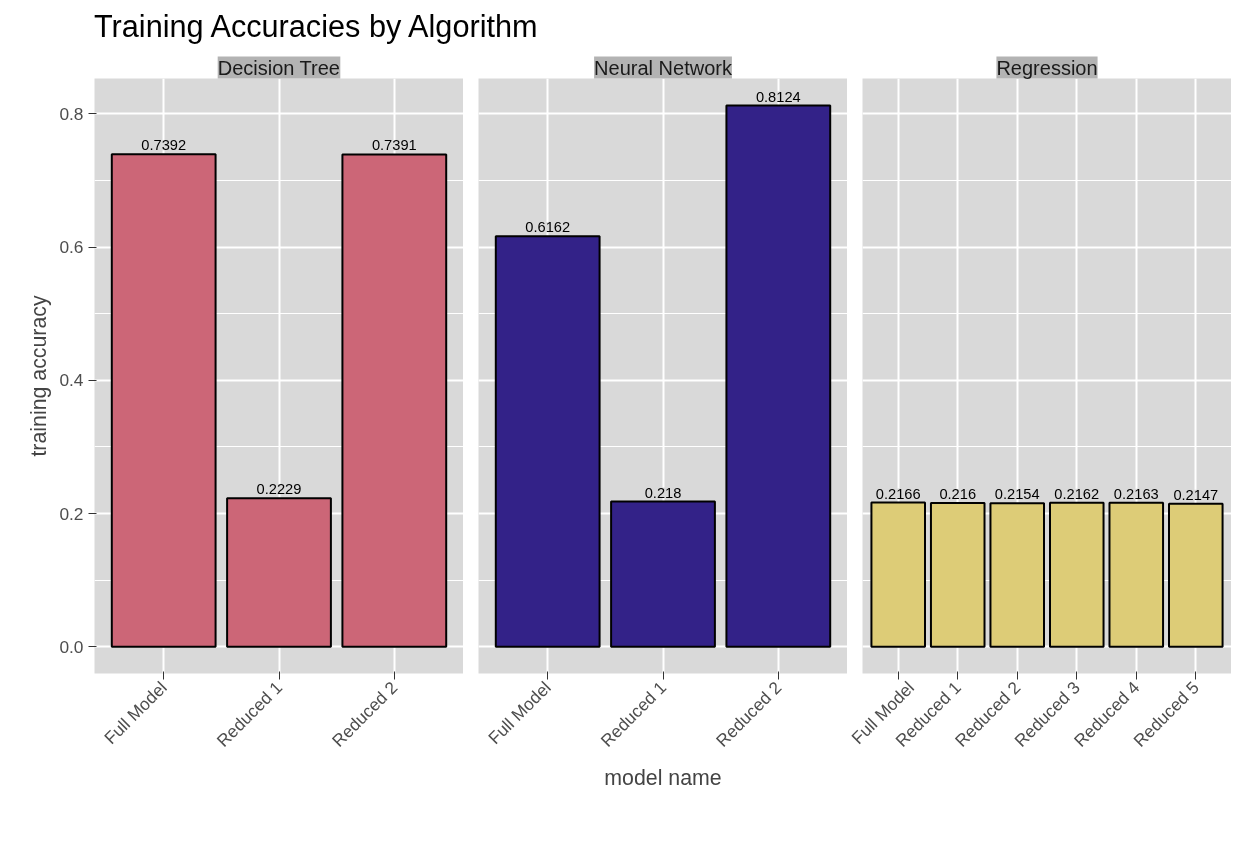 Image resolution: width=1249 pixels, height=842 pixels. What do you see at coordinates (71, 246) in the screenshot?
I see `y-tick-label: 0.6` at bounding box center [71, 246].